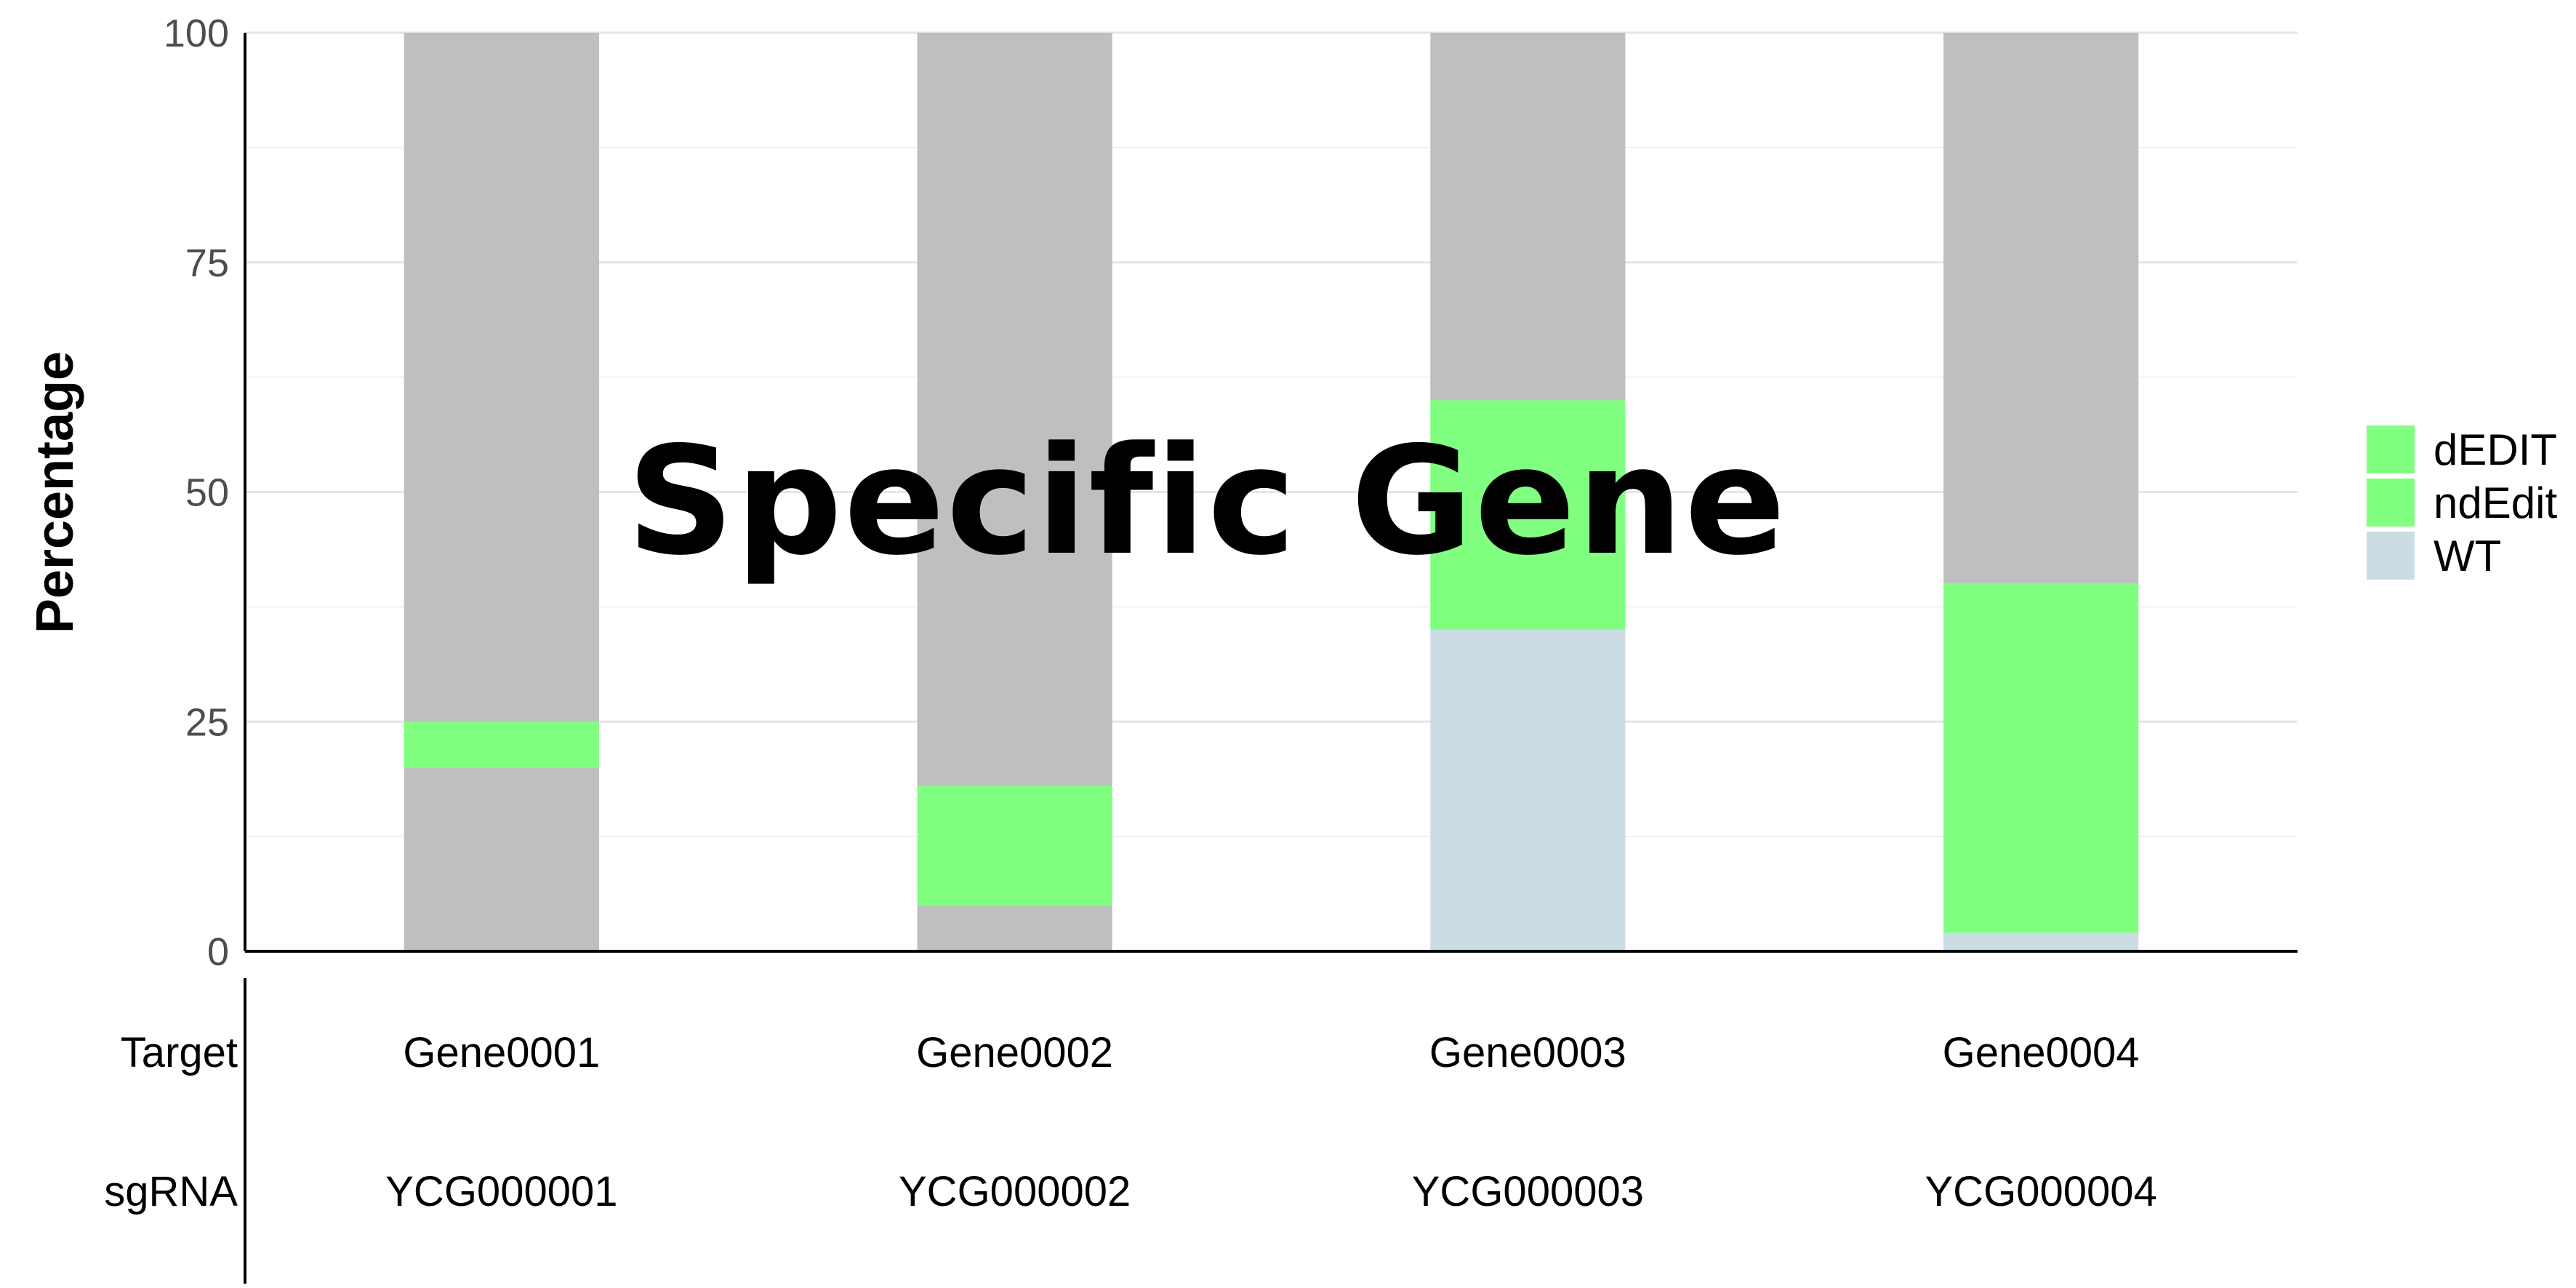 The height and width of the screenshot is (1288, 2576). What do you see at coordinates (1207, 501) in the screenshot?
I see `chart-title: Specific Gene` at bounding box center [1207, 501].